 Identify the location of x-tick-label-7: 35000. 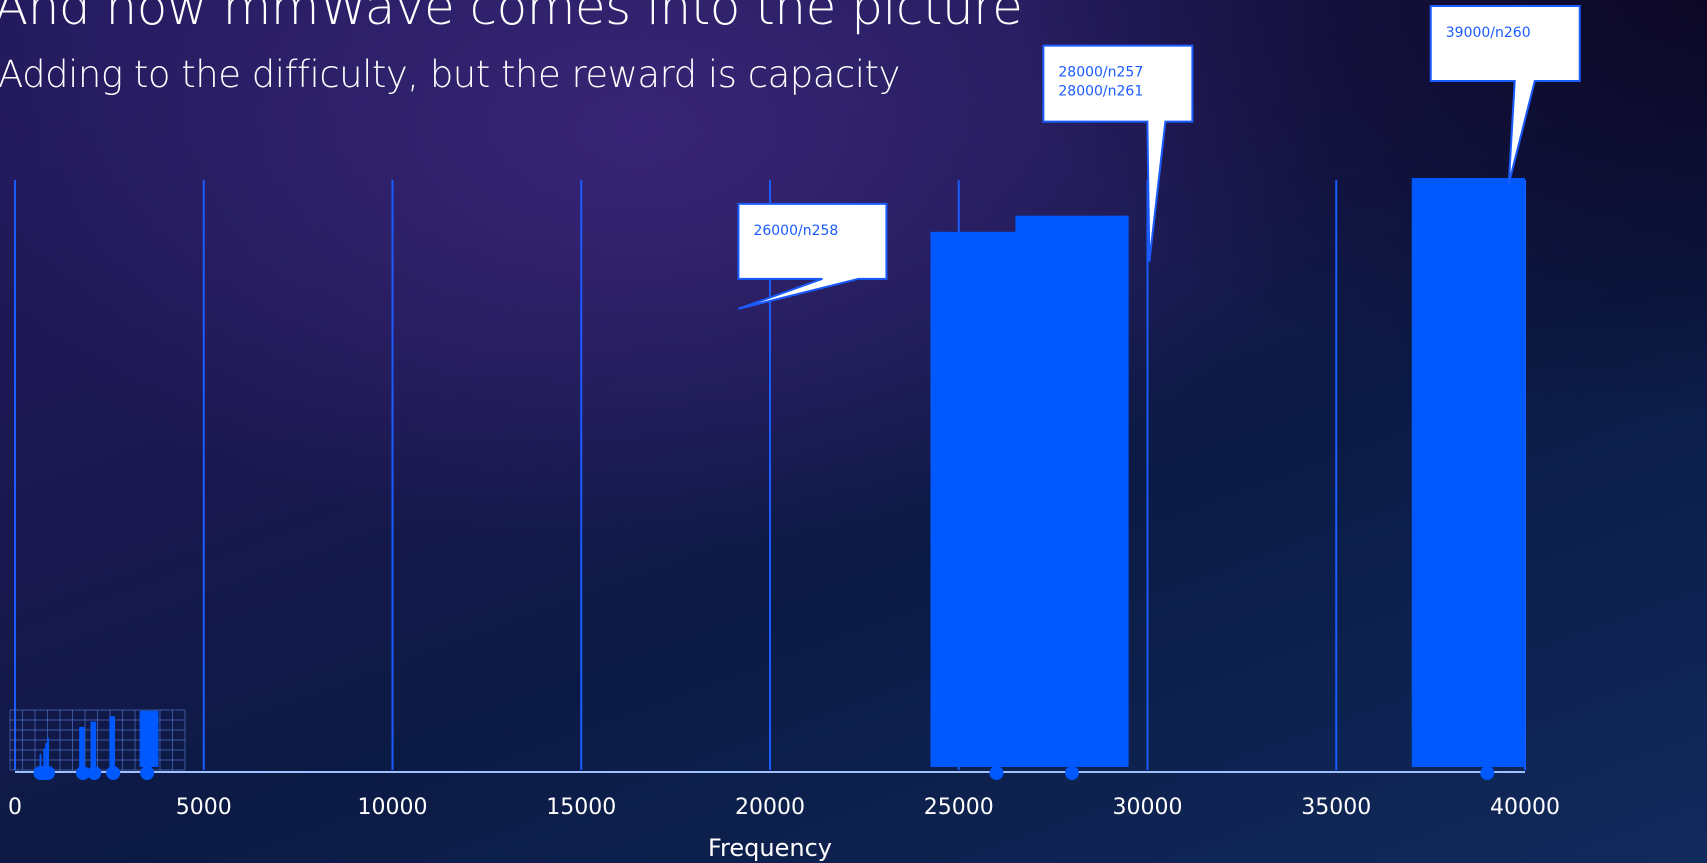
(1336, 807).